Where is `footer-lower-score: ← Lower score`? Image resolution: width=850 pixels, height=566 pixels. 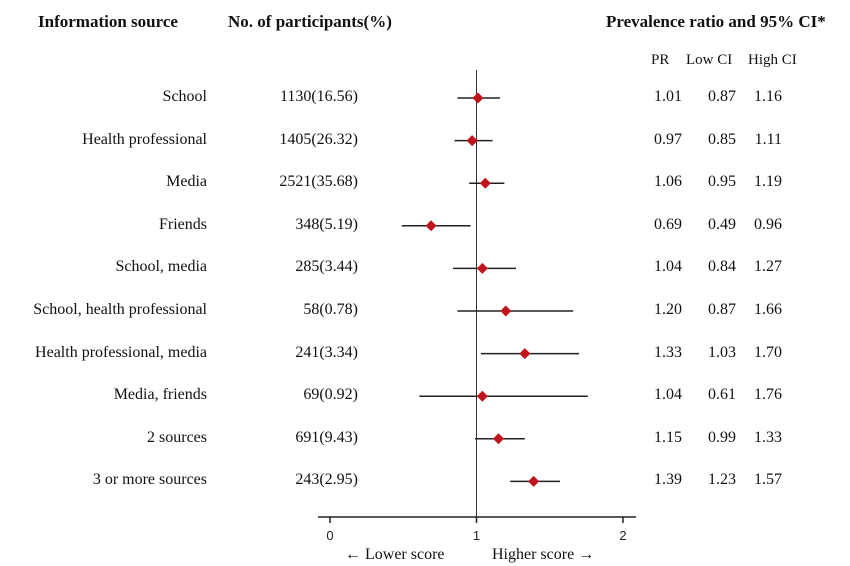 footer-lower-score: ← Lower score is located at coordinates (395, 555).